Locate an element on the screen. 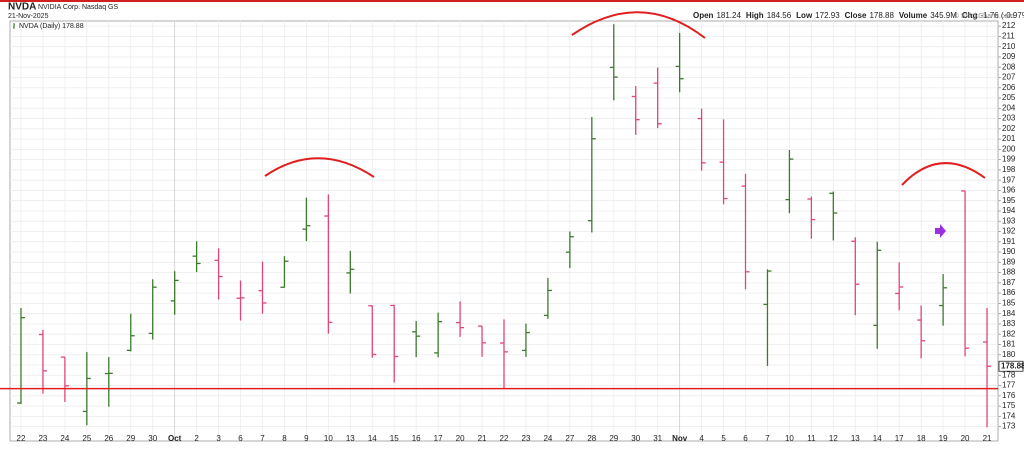 The height and width of the screenshot is (451, 1024). quote-label: Volume is located at coordinates (913, 15).